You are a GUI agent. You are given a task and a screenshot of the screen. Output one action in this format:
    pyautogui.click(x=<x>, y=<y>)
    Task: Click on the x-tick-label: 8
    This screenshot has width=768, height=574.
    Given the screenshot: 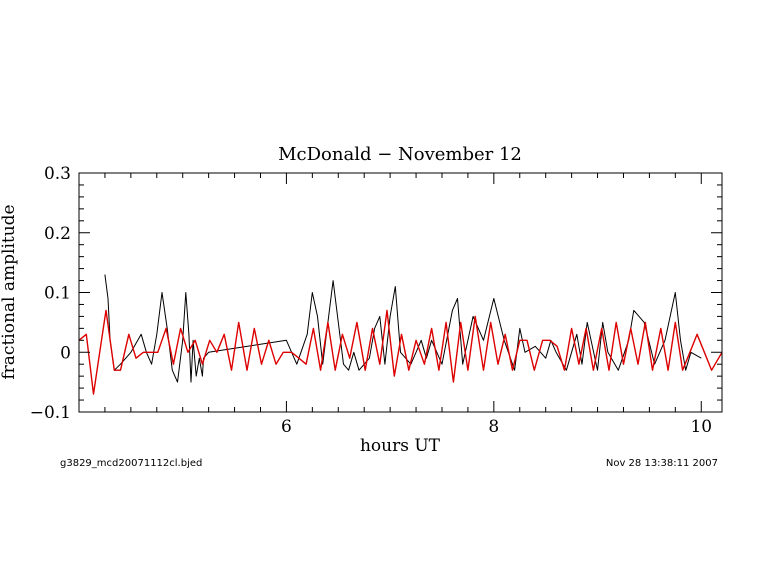 What is the action you would take?
    pyautogui.click(x=493, y=427)
    